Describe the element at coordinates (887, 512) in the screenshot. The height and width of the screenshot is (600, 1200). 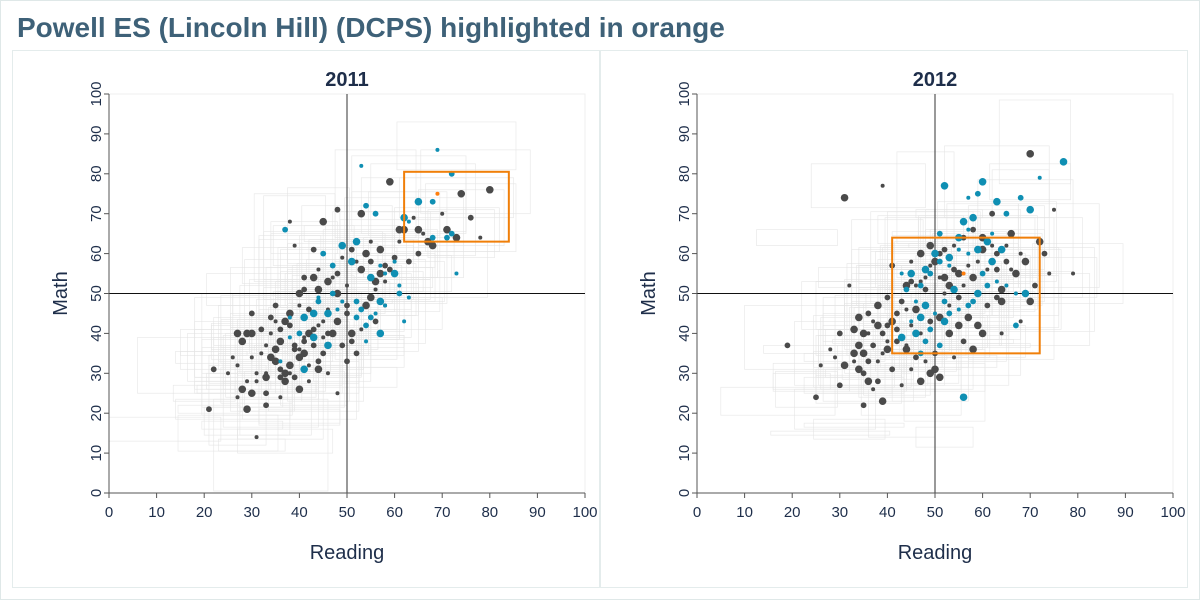
I see `x-tick-label: 40` at that location.